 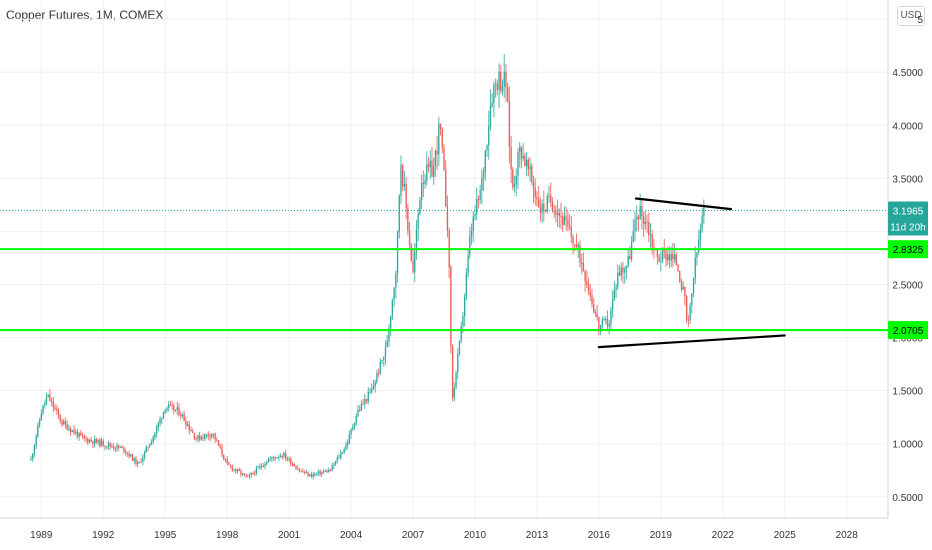 I want to click on price-tick-label: 1.0000, so click(x=907, y=445).